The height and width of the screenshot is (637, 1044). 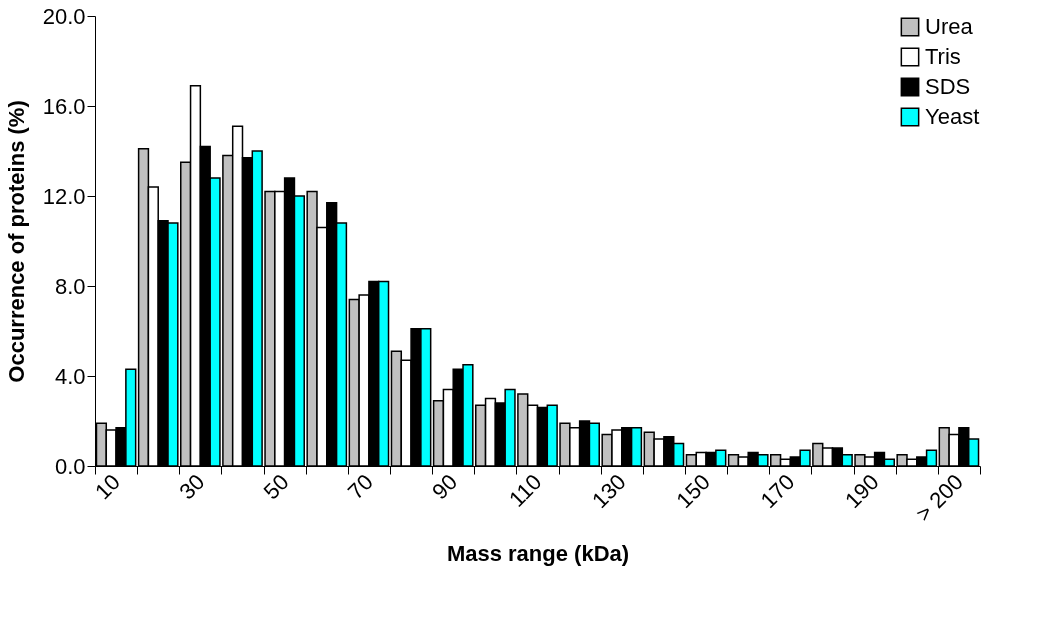 I want to click on y-tick-label: 16.0, so click(x=64, y=106).